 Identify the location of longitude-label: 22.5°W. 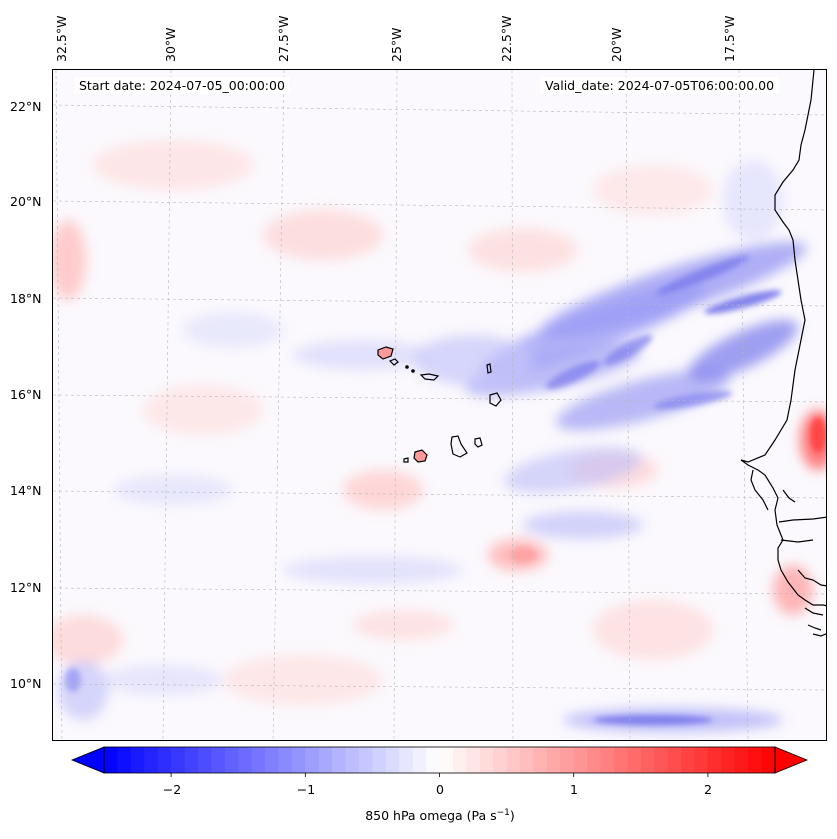
(506, 38).